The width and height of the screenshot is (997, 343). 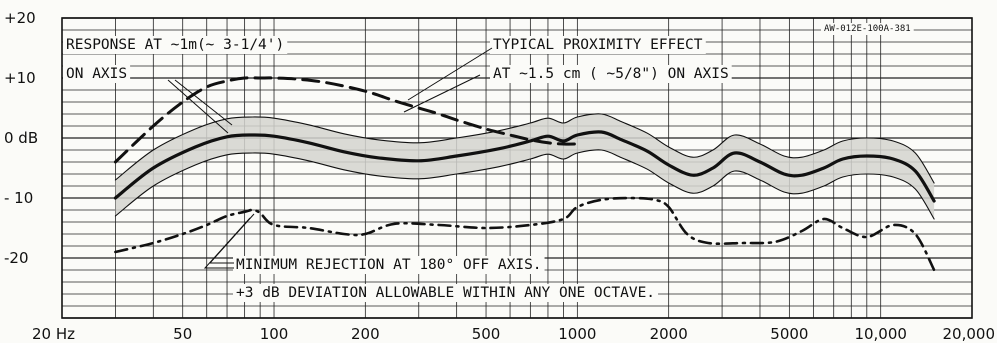 I want to click on y-tick-label: -20, so click(x=16, y=258).